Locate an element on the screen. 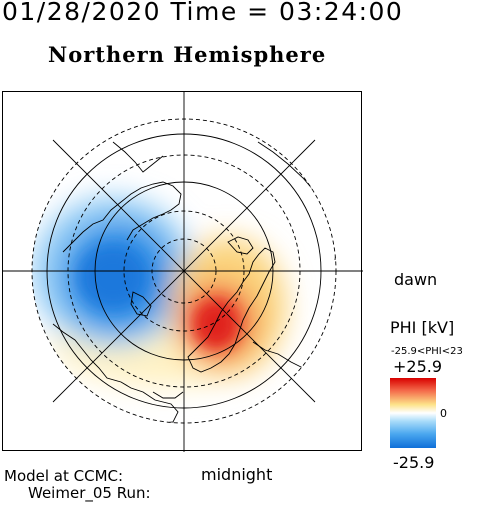  colorbar-max-label: +25.9 is located at coordinates (418, 366).